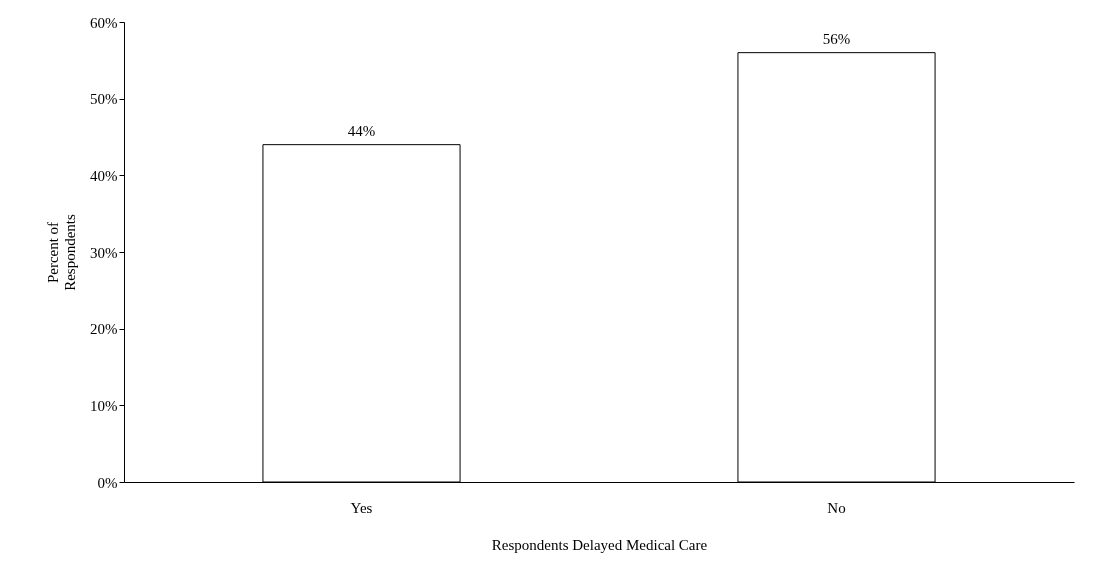 Image resolution: width=1105 pixels, height=565 pixels. I want to click on x-tick-label: Yes, so click(361, 507).